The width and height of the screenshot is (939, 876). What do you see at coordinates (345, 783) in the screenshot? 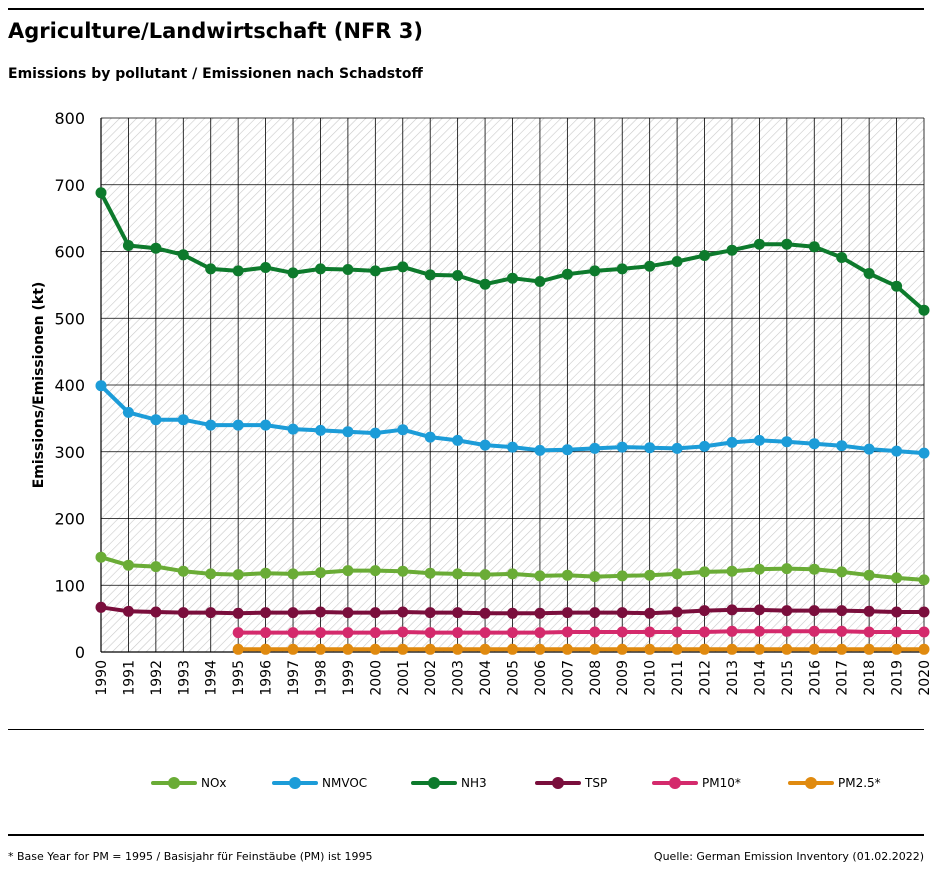
I see `legend-label: NMVOC` at bounding box center [345, 783].